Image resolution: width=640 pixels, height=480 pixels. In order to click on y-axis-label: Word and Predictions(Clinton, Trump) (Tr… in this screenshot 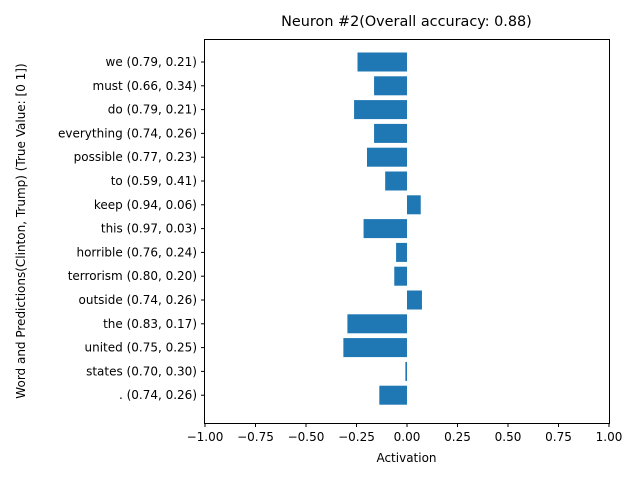, I will do `click(21, 230)`.